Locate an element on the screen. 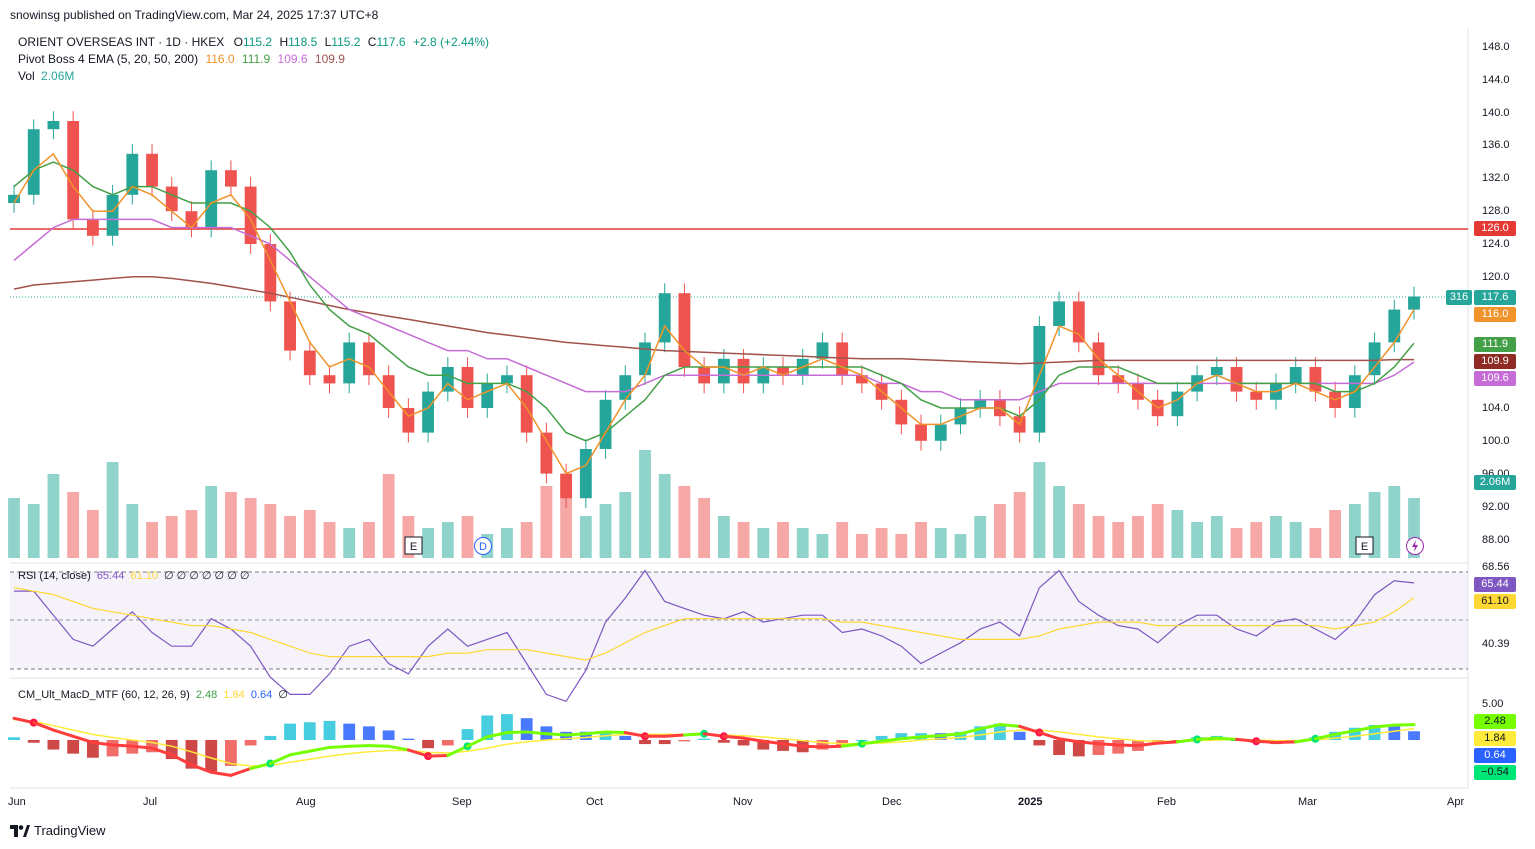 This screenshot has width=1535, height=849. rsi-ma-tag: 61.10 is located at coordinates (1495, 601).